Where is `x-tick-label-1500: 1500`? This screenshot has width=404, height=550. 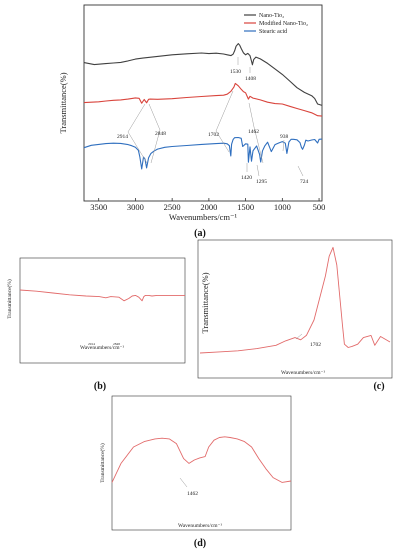 x-tick-label-1500: 1500 is located at coordinates (245, 207).